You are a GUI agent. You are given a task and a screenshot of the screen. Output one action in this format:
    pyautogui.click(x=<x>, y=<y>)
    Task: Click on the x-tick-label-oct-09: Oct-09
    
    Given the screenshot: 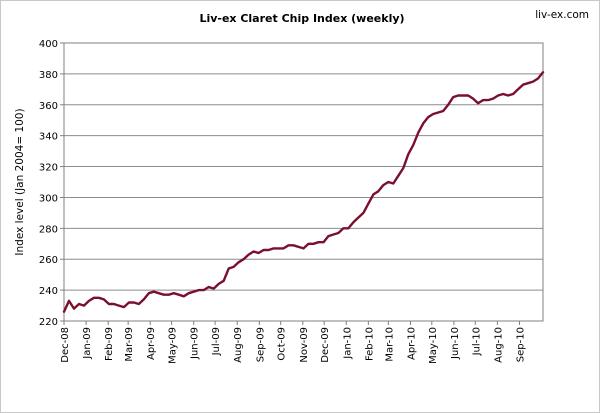 What is the action you would take?
    pyautogui.click(x=282, y=344)
    